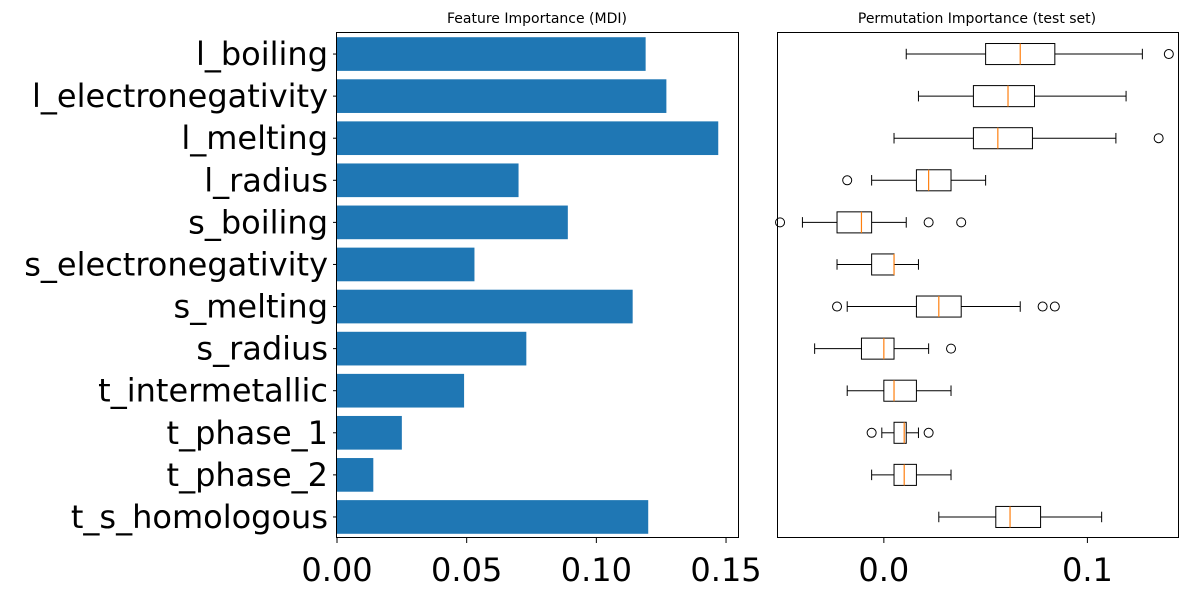  What do you see at coordinates (254, 138) in the screenshot?
I see `y-tick-label: l_melting` at bounding box center [254, 138].